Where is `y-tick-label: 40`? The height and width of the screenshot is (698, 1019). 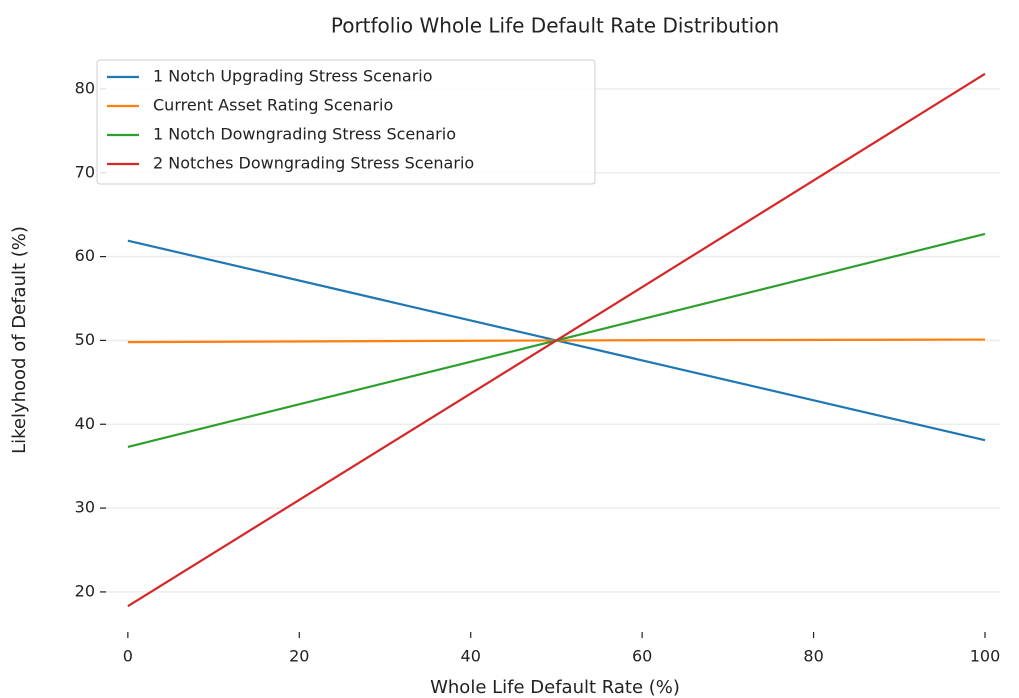 y-tick-label: 40 is located at coordinates (85, 423).